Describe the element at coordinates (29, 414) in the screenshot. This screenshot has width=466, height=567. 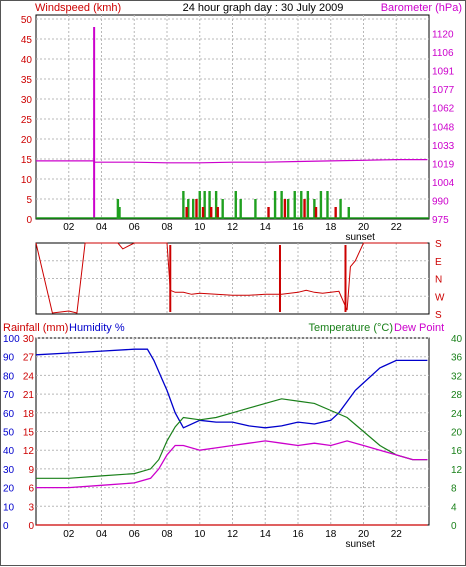
I see `rainfall-tick-label: 18` at that location.